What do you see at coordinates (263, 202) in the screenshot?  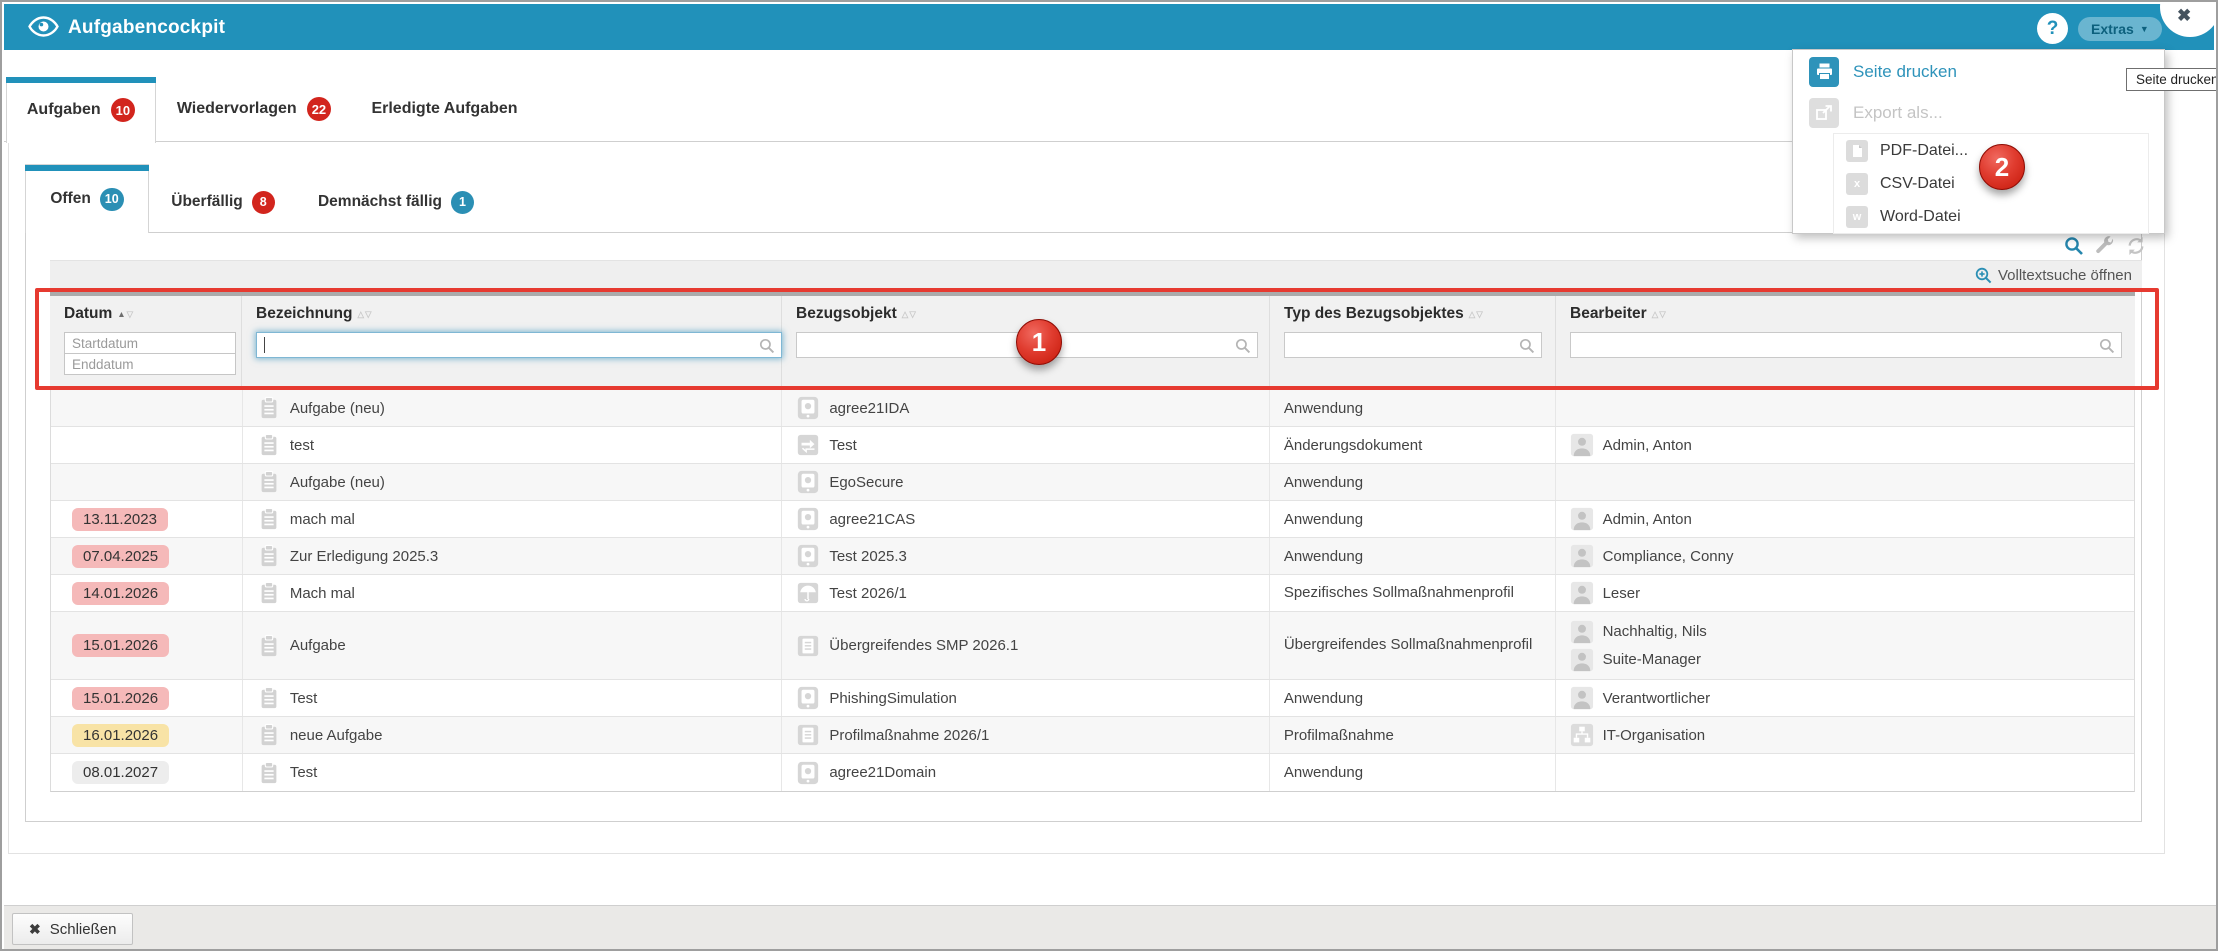 I see `count-badge: 8` at bounding box center [263, 202].